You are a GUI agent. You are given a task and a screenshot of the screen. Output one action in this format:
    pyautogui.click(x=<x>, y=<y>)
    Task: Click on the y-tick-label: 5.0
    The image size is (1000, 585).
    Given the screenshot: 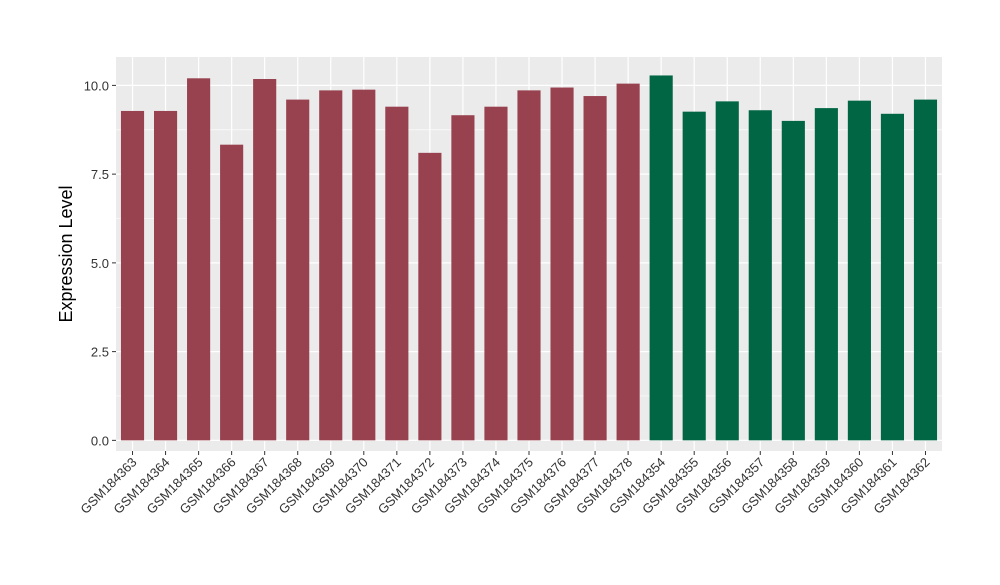 What is the action you would take?
    pyautogui.click(x=100, y=263)
    